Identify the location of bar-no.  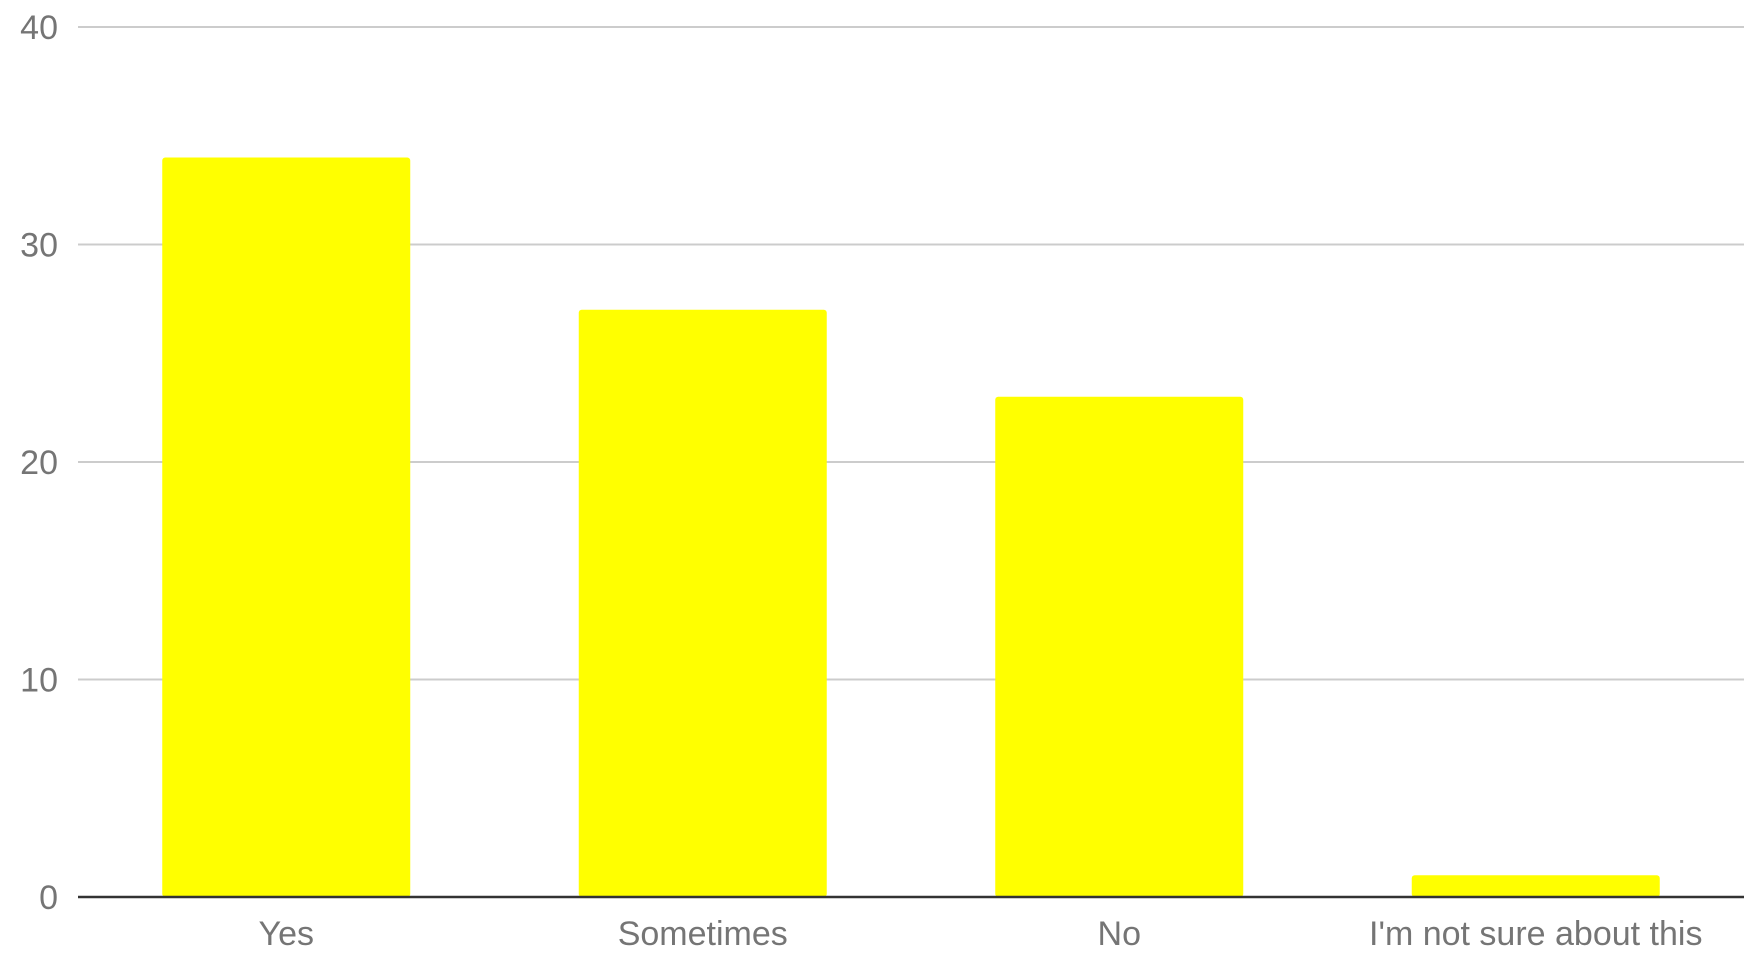
(1119, 646).